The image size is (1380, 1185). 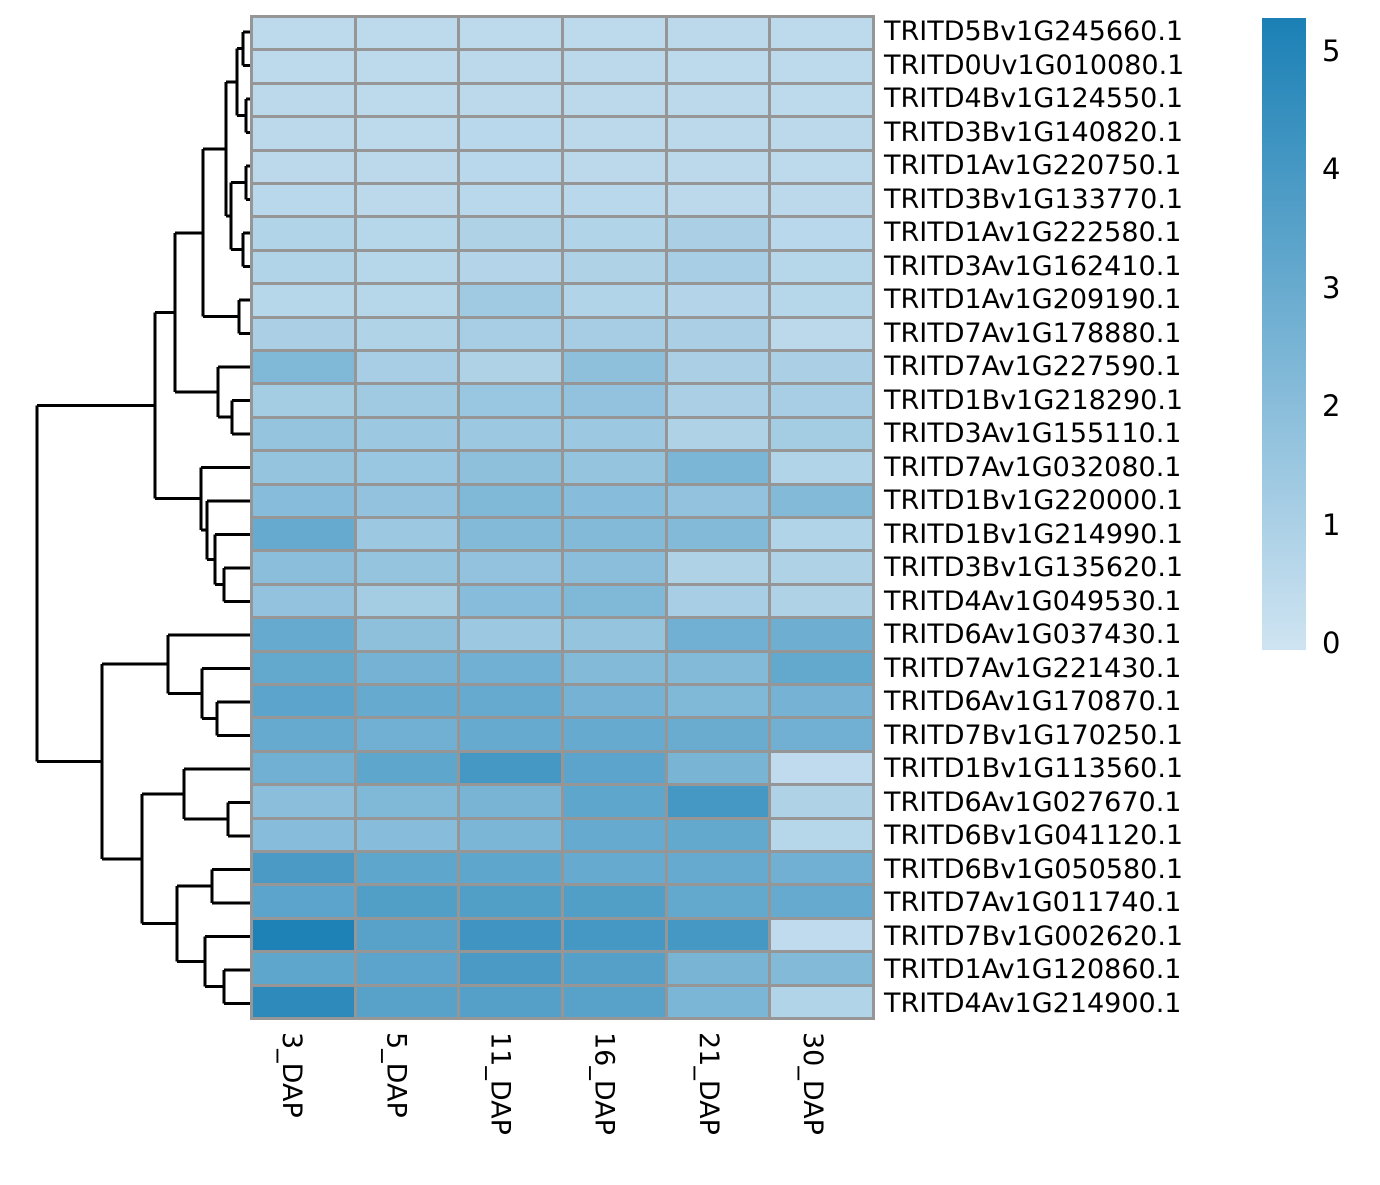 I want to click on row-label: TRITD3Av1G155110.1, so click(x=1033, y=433).